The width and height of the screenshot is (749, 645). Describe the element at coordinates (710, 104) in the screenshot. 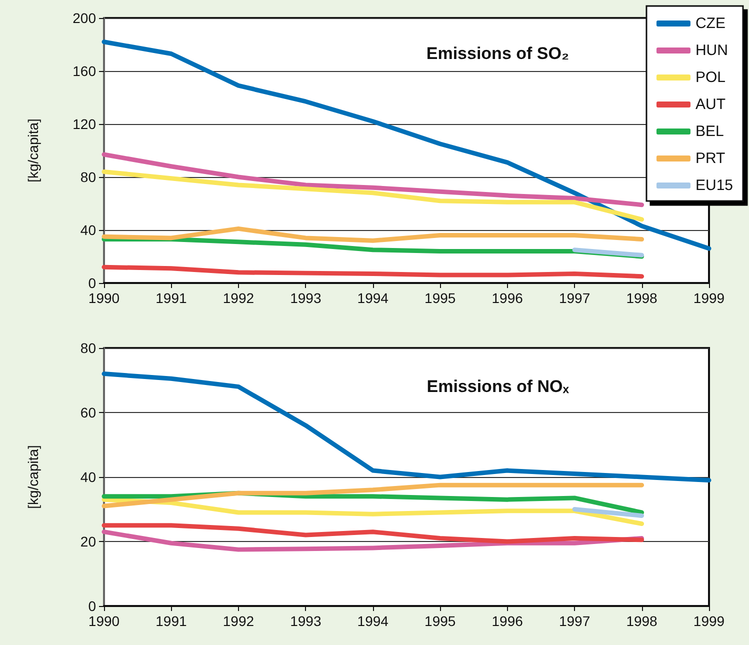

I see `legend-label: AUT` at that location.